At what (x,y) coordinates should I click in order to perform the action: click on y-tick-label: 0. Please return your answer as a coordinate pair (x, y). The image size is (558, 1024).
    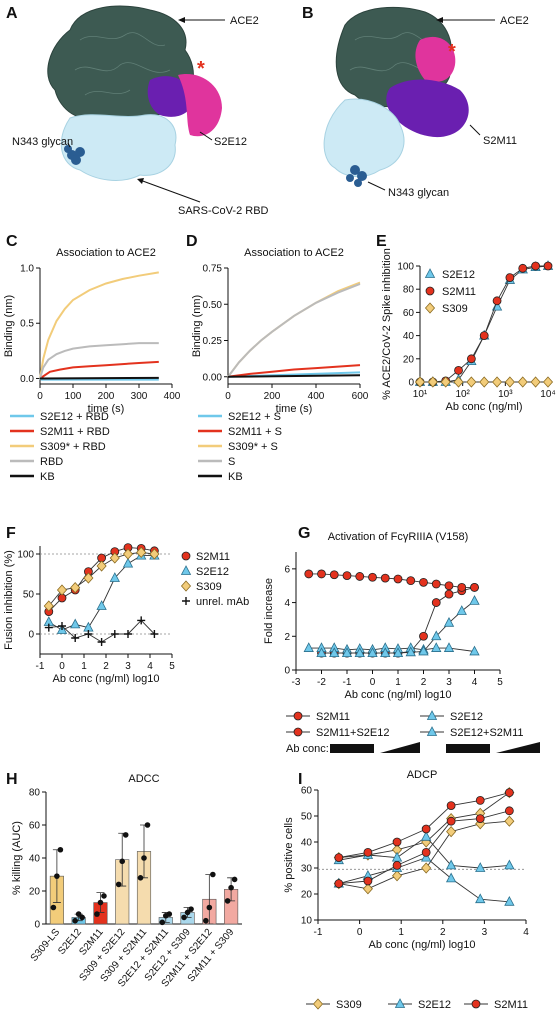
    Looking at the image, I should click on (411, 383).